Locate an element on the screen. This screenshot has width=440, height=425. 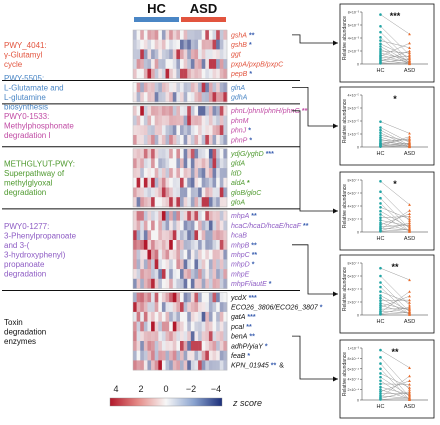
gene-name: gatA is located at coordinates (238, 317).